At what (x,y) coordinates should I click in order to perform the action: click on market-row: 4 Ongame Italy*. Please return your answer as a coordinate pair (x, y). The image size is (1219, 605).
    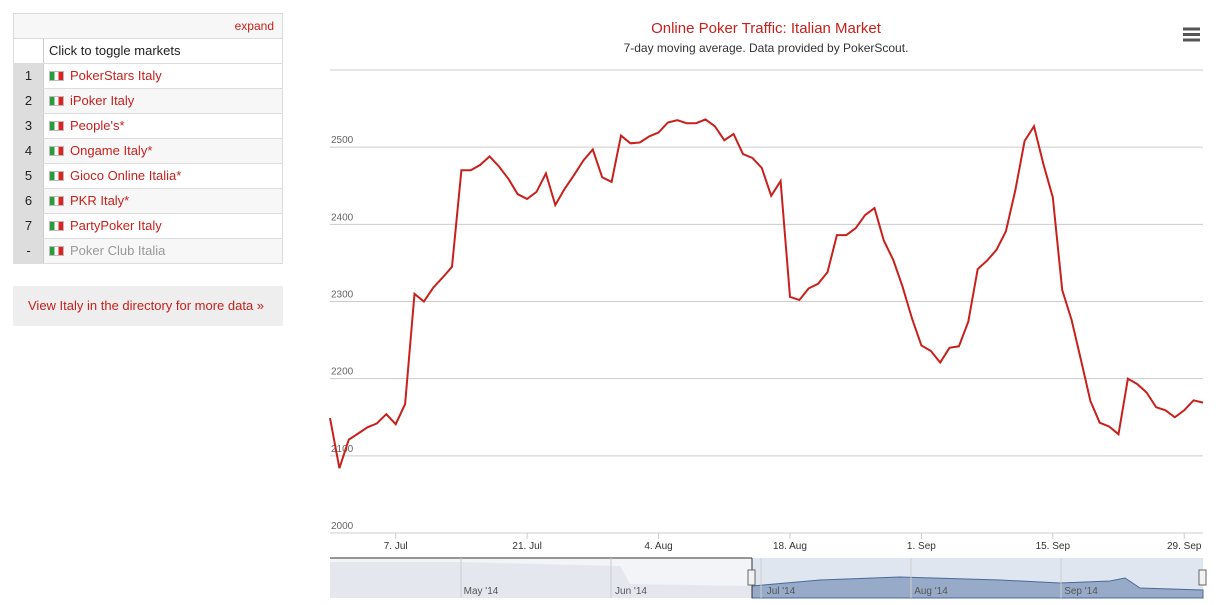
    Looking at the image, I should click on (148, 151).